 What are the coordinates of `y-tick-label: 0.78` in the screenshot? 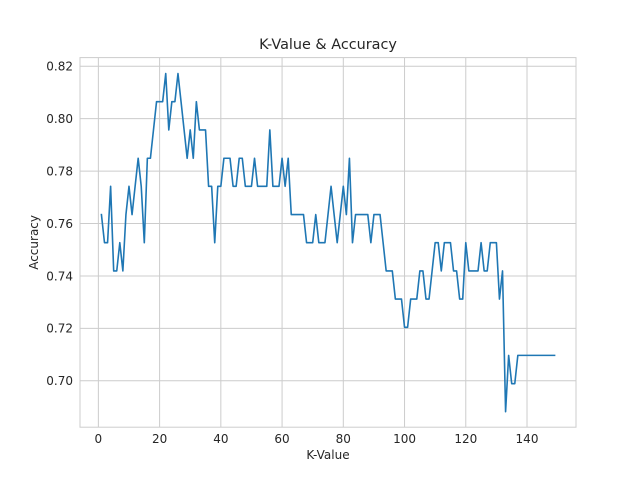 It's located at (59, 171).